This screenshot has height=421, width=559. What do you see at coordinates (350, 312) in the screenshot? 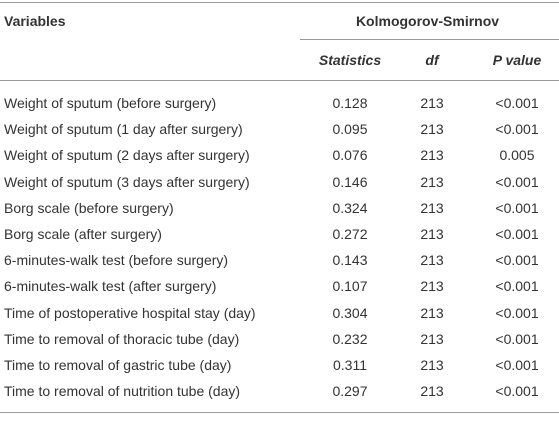
I see `cell: 0.304` at bounding box center [350, 312].